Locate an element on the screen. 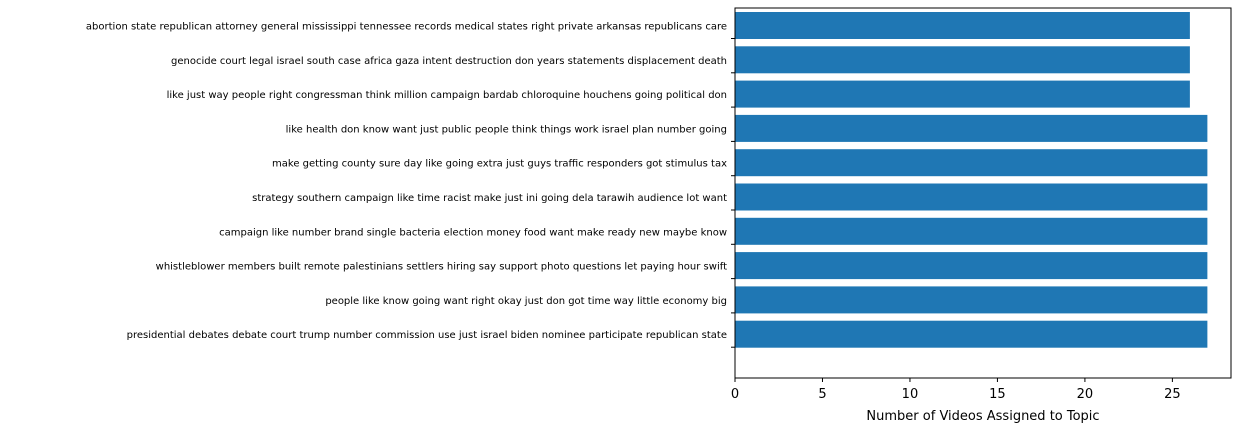  x-tick-label: 15 is located at coordinates (997, 394).